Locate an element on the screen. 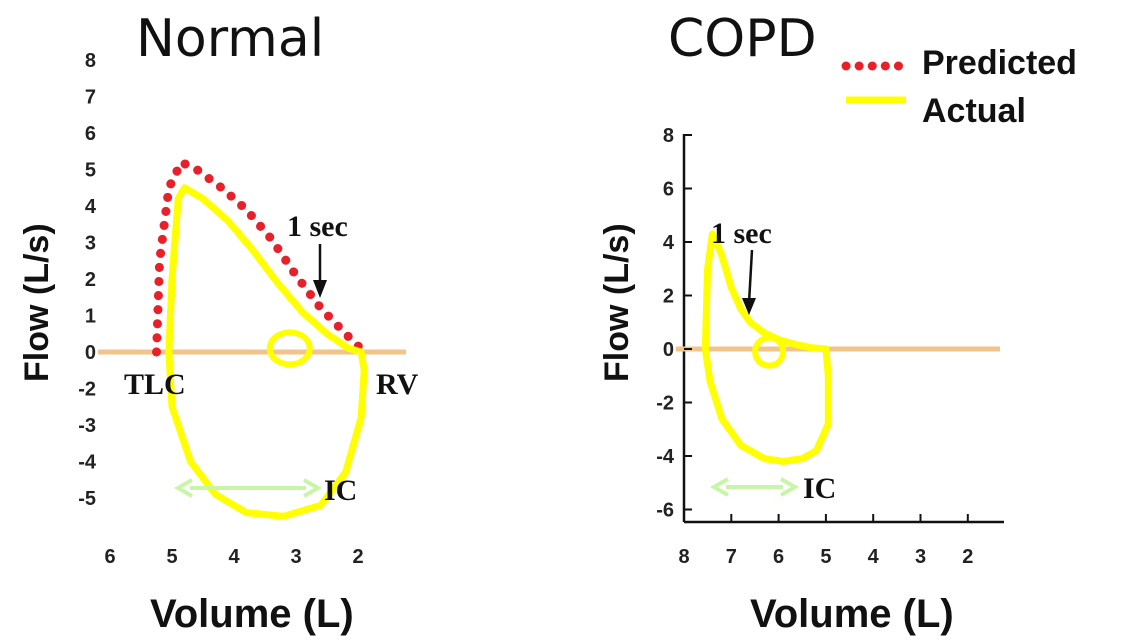 The width and height of the screenshot is (1124, 642). normal-y-tick-label: 1 is located at coordinates (90, 317).